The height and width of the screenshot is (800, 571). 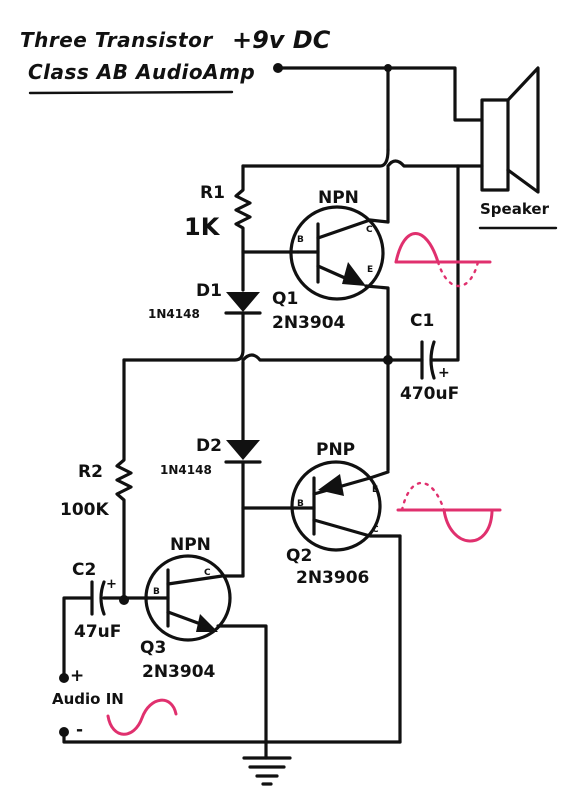 I want to click on r2-value-label: 100K, so click(x=84, y=510).